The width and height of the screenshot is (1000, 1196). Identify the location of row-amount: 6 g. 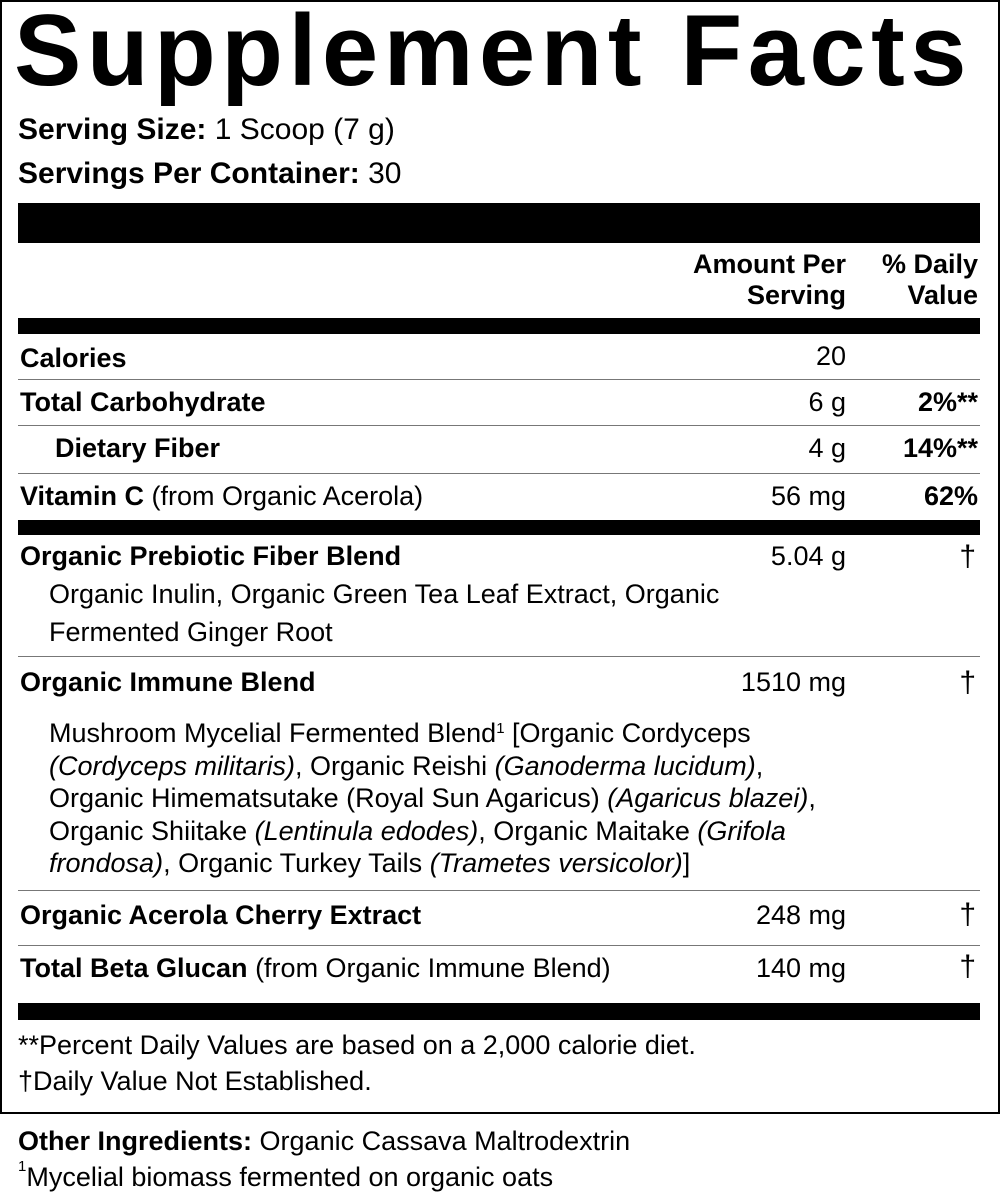
(827, 402).